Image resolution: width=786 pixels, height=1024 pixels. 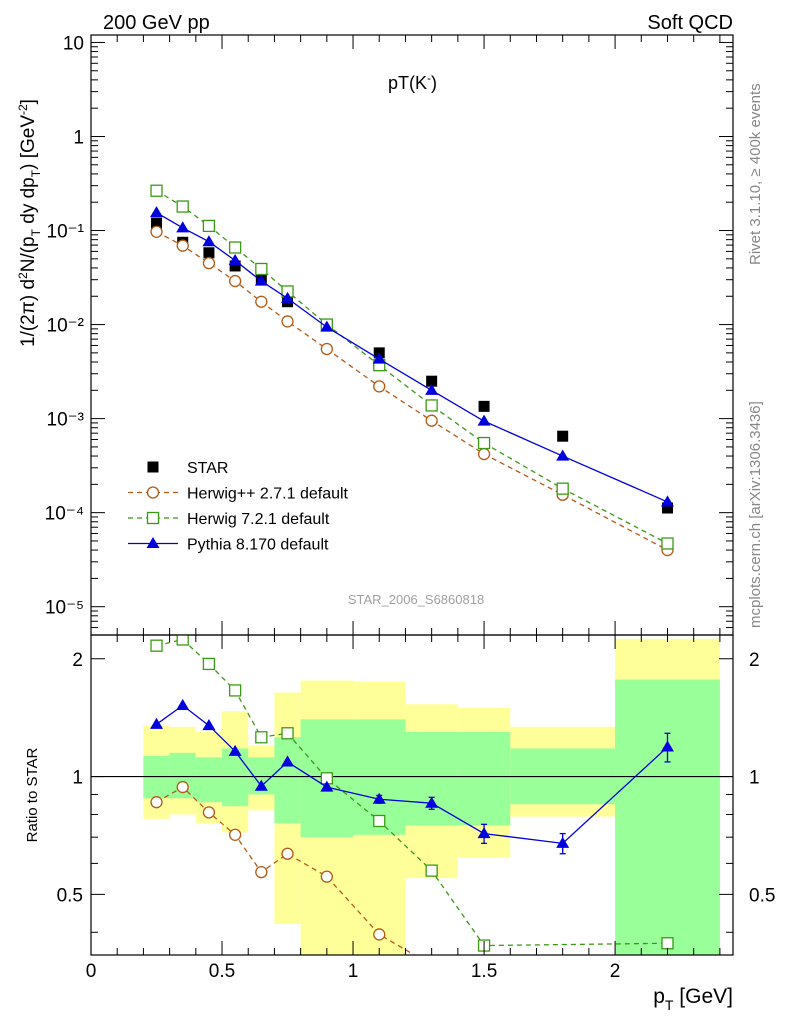 I want to click on y-tick-label-main: 10, so click(x=73, y=43).